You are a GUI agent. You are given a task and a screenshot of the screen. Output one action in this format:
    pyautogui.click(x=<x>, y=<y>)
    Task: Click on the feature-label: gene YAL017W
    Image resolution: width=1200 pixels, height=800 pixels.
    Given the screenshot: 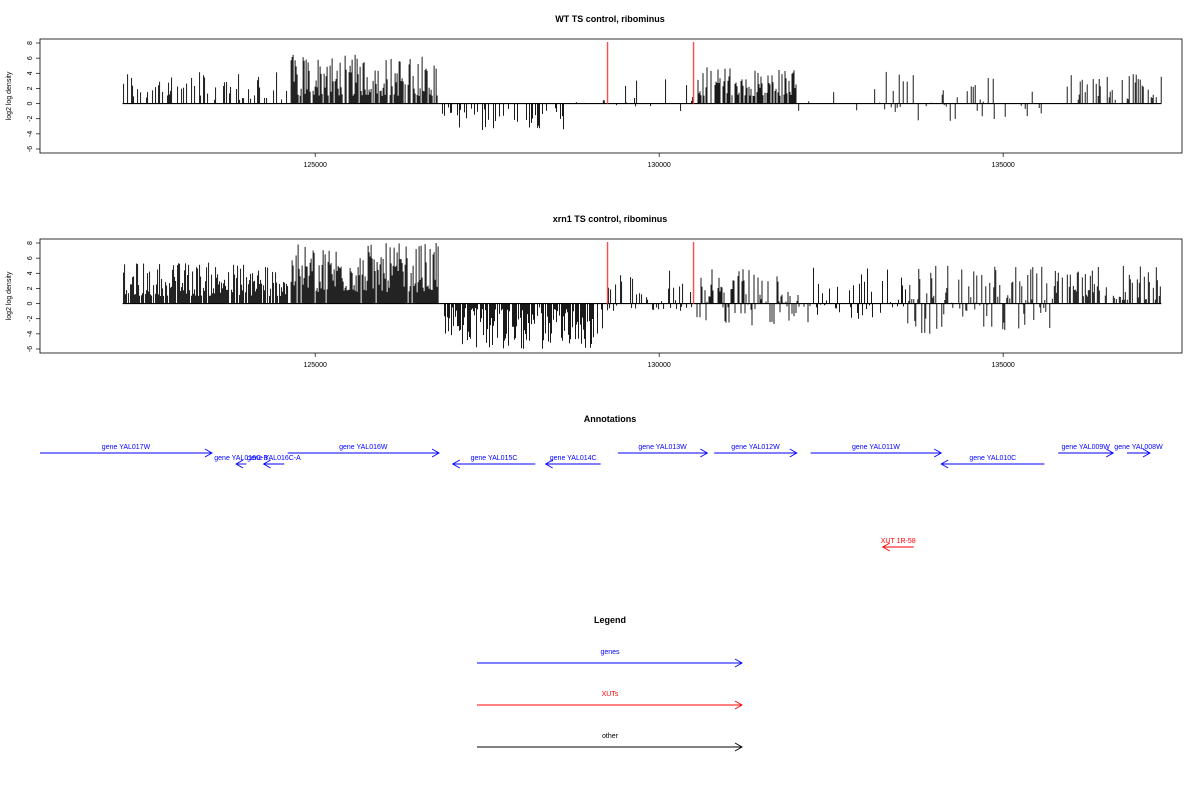 What is the action you would take?
    pyautogui.click(x=126, y=447)
    